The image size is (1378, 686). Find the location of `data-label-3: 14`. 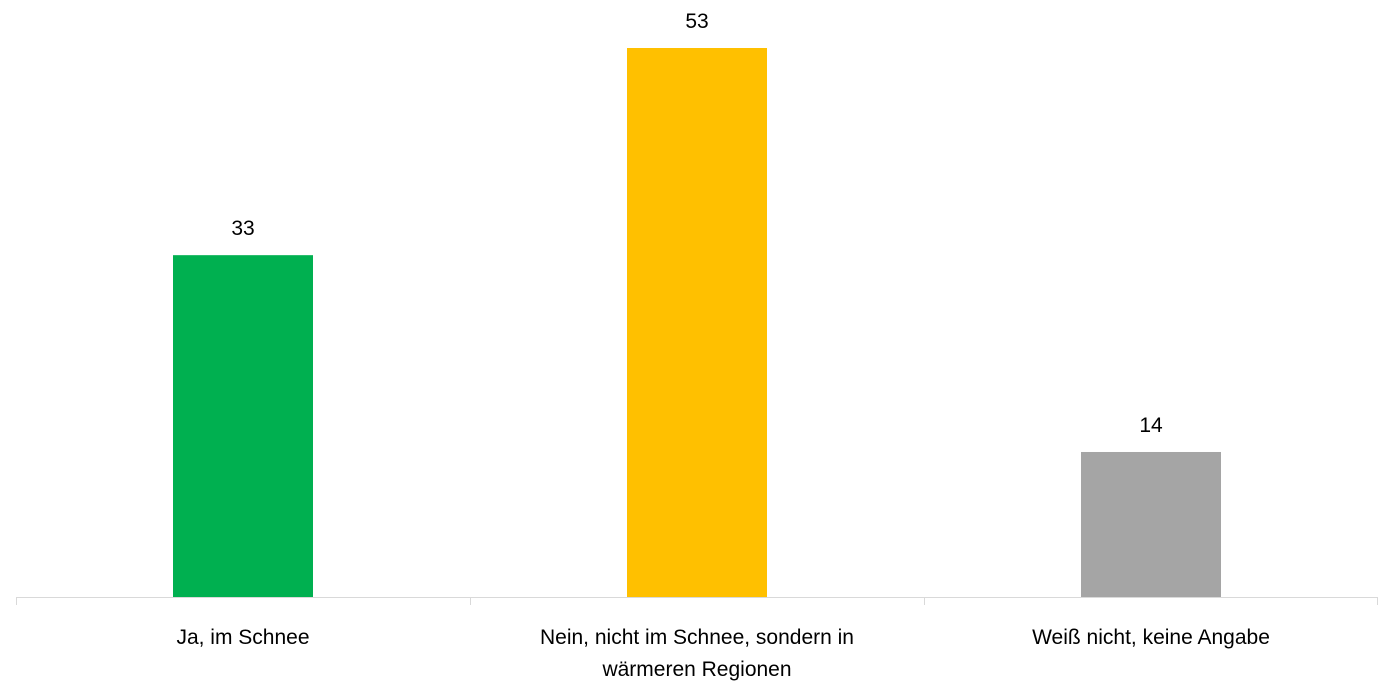

data-label-3: 14 is located at coordinates (1151, 425).